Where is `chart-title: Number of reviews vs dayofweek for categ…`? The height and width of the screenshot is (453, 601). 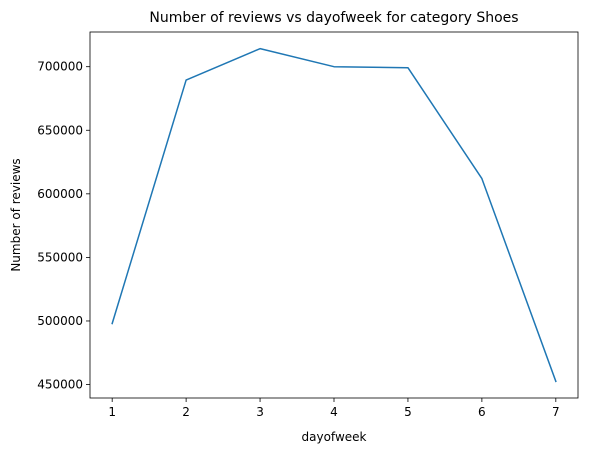
chart-title: Number of reviews vs dayofweek for categ… is located at coordinates (333, 18).